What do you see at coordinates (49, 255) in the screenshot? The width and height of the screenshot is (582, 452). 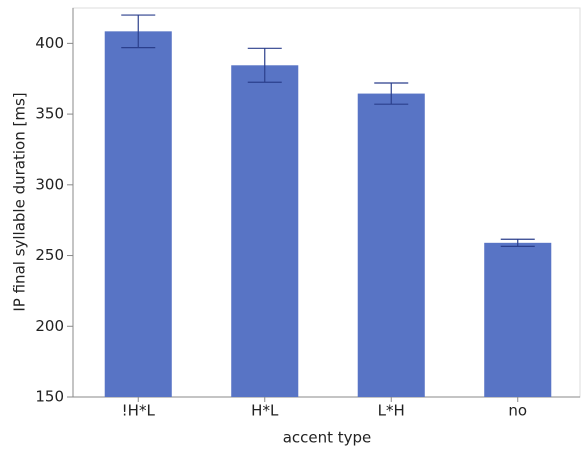 I see `y-tick-label: 250` at bounding box center [49, 255].